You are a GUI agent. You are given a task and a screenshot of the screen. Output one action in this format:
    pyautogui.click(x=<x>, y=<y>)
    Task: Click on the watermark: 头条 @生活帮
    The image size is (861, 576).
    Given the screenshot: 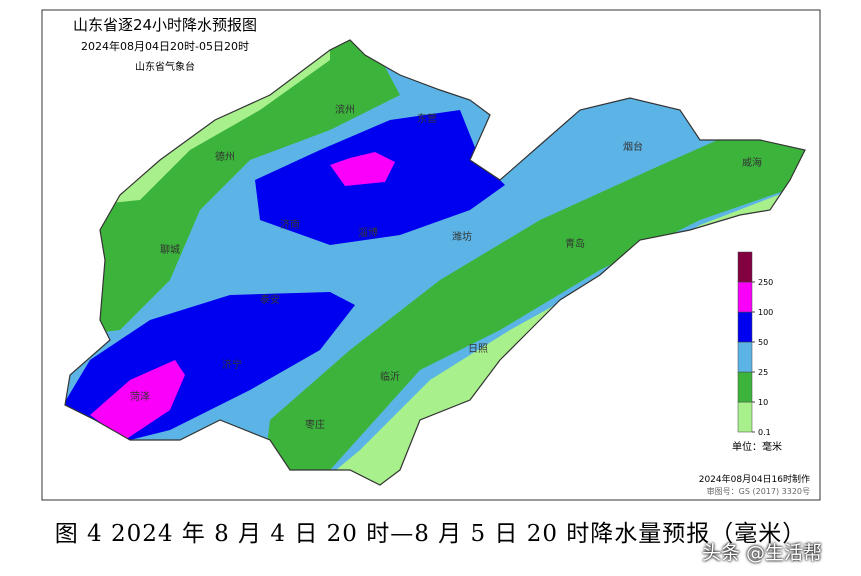 What is the action you would take?
    pyautogui.click(x=762, y=553)
    